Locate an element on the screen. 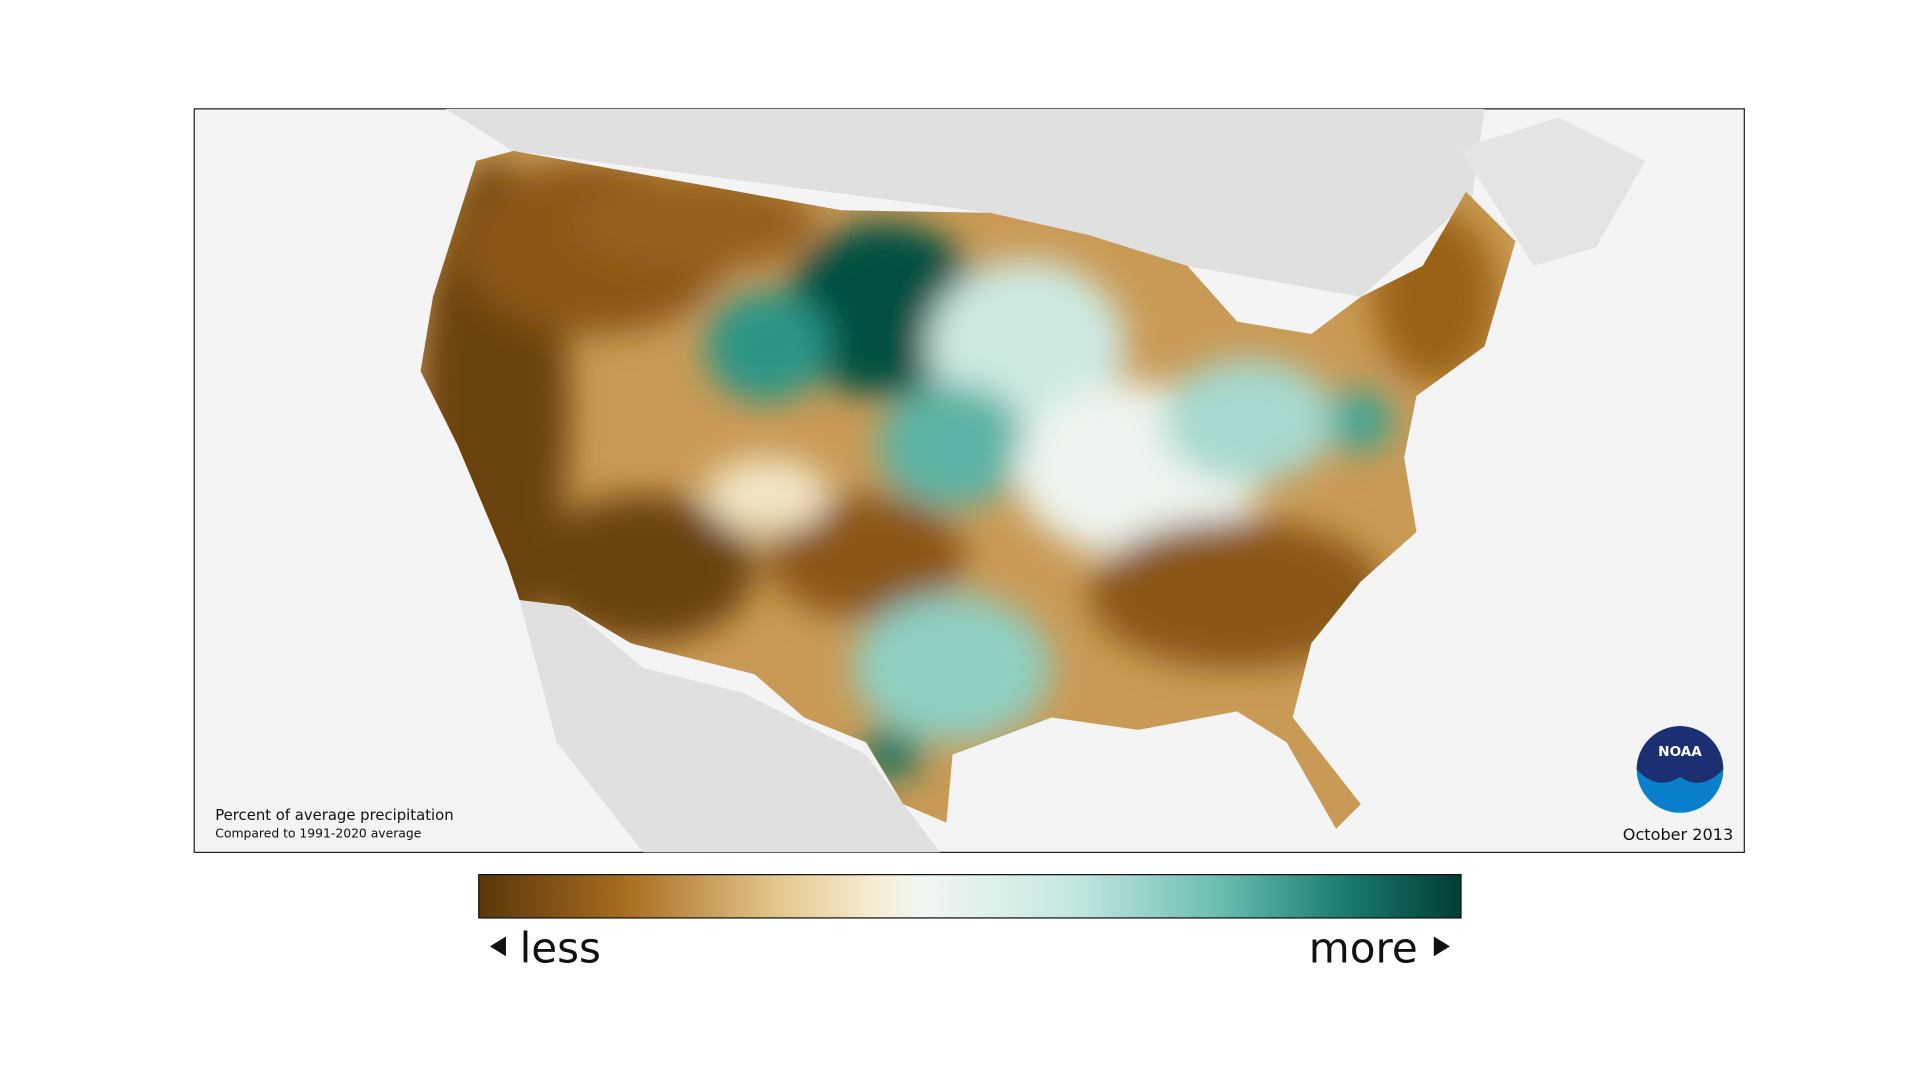 The width and height of the screenshot is (1920, 1080). noaa-logo: NOAA is located at coordinates (1680, 769).